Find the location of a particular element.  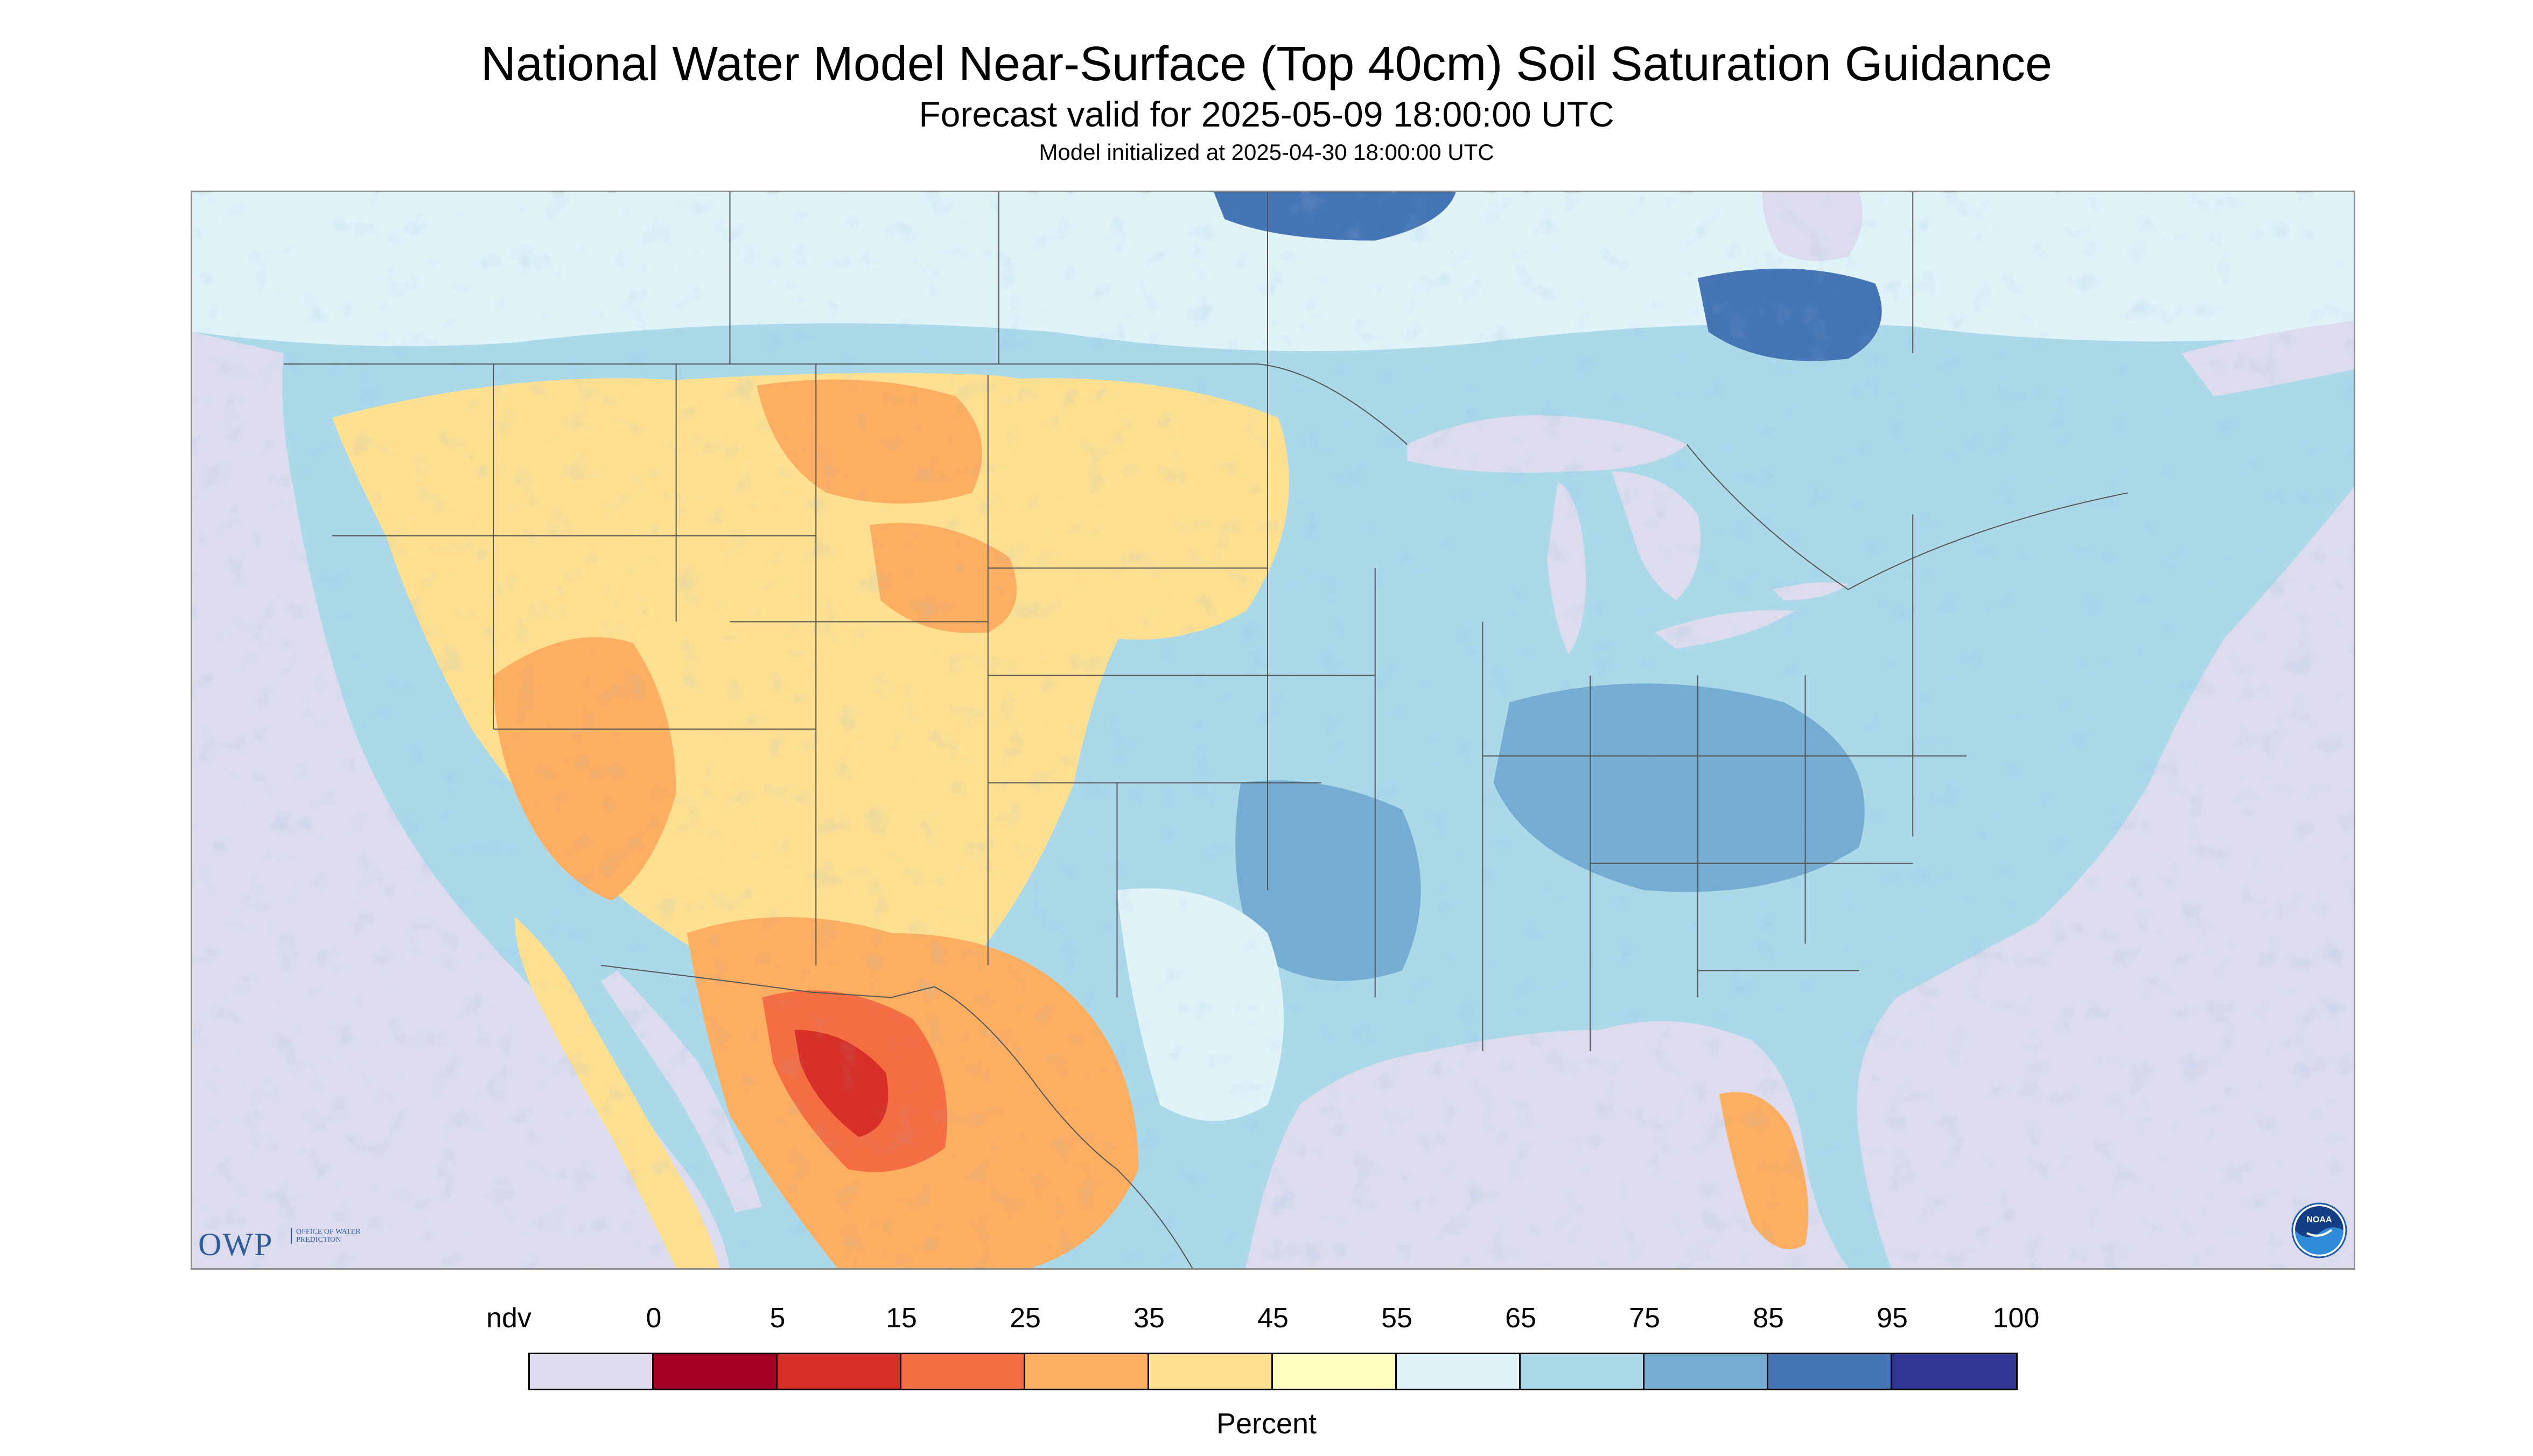

state-lines-central is located at coordinates (1182, 681).